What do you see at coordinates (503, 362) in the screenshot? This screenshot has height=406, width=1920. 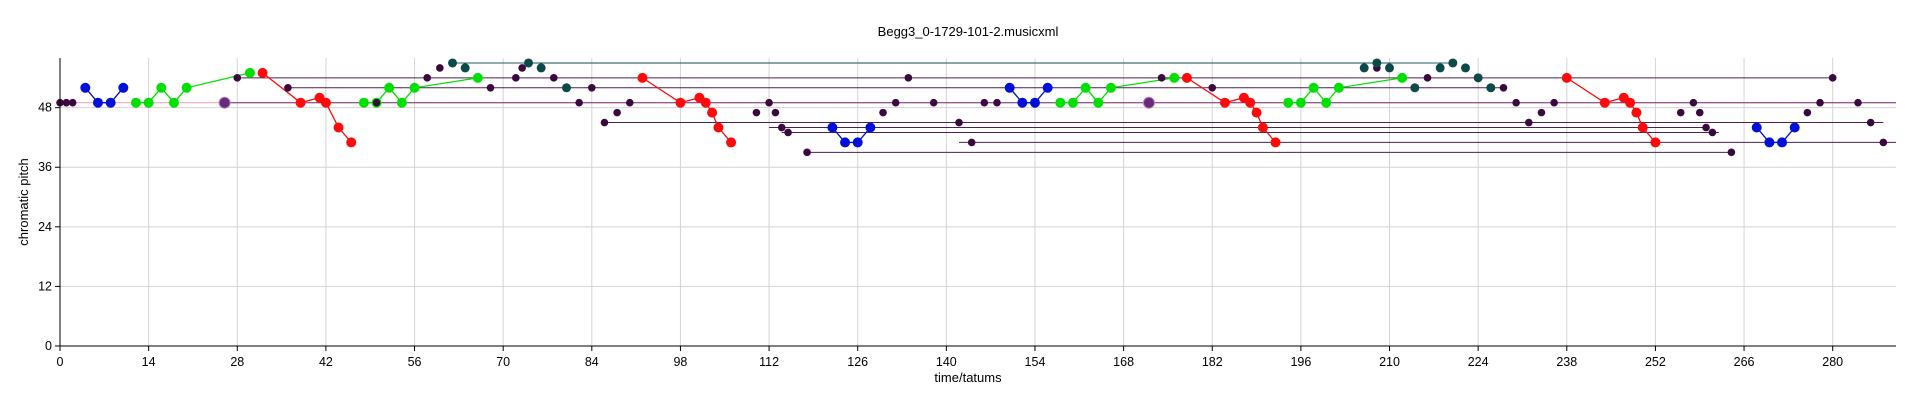 I see `x-tick-label: 70` at bounding box center [503, 362].